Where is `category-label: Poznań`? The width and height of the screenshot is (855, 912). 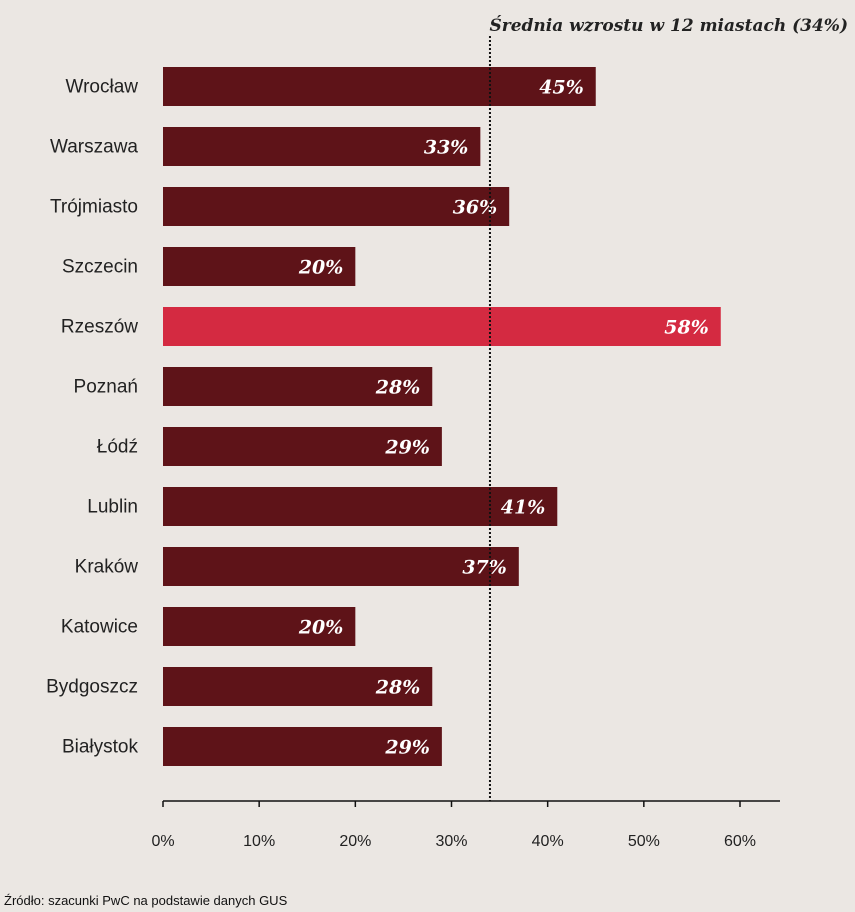 category-label: Poznań is located at coordinates (106, 387).